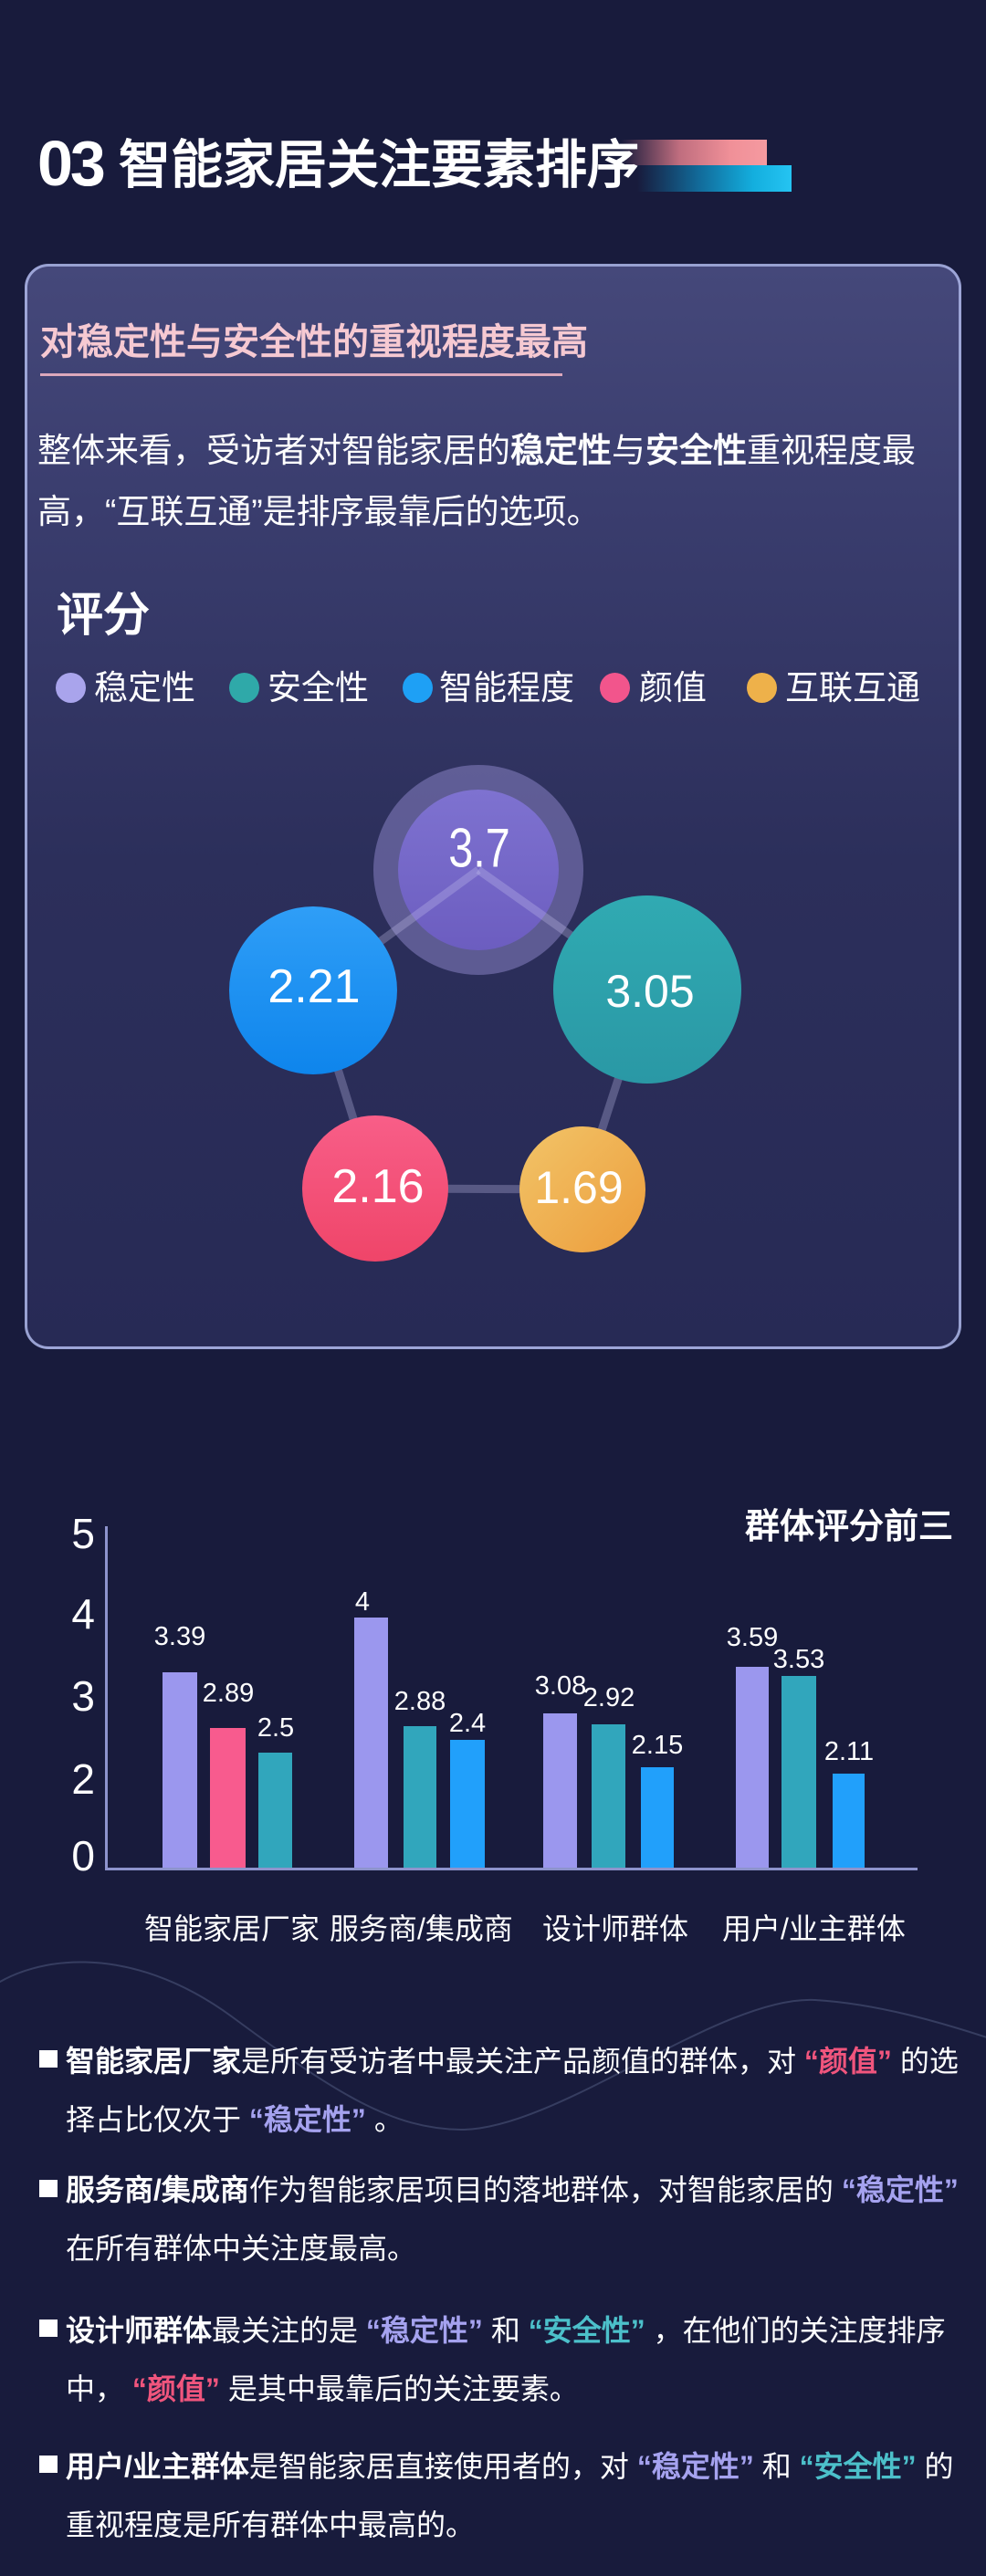  Describe the element at coordinates (479, 848) in the screenshot. I see `svg-text: 3.7` at that location.